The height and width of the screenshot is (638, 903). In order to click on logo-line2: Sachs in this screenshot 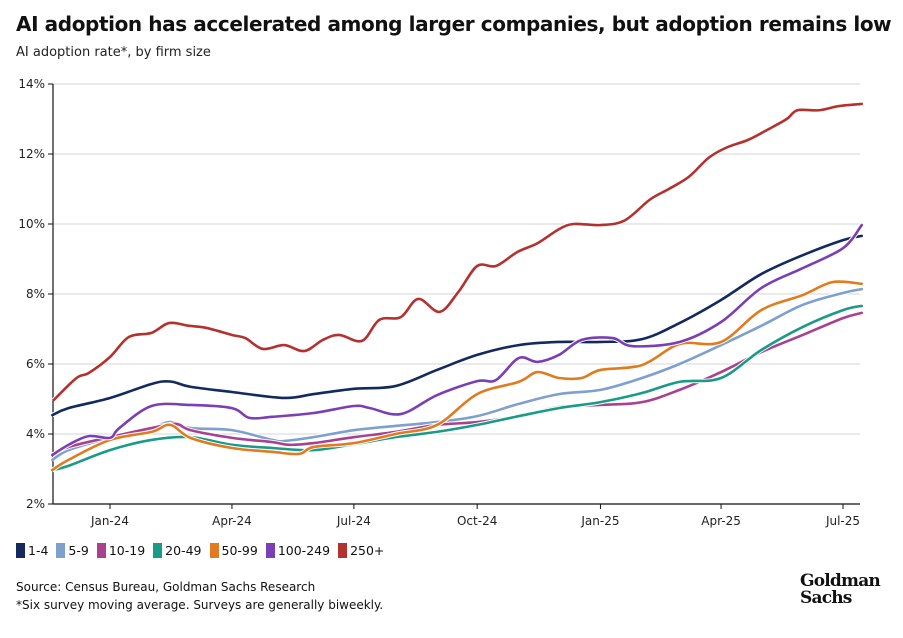, I will do `click(826, 598)`.